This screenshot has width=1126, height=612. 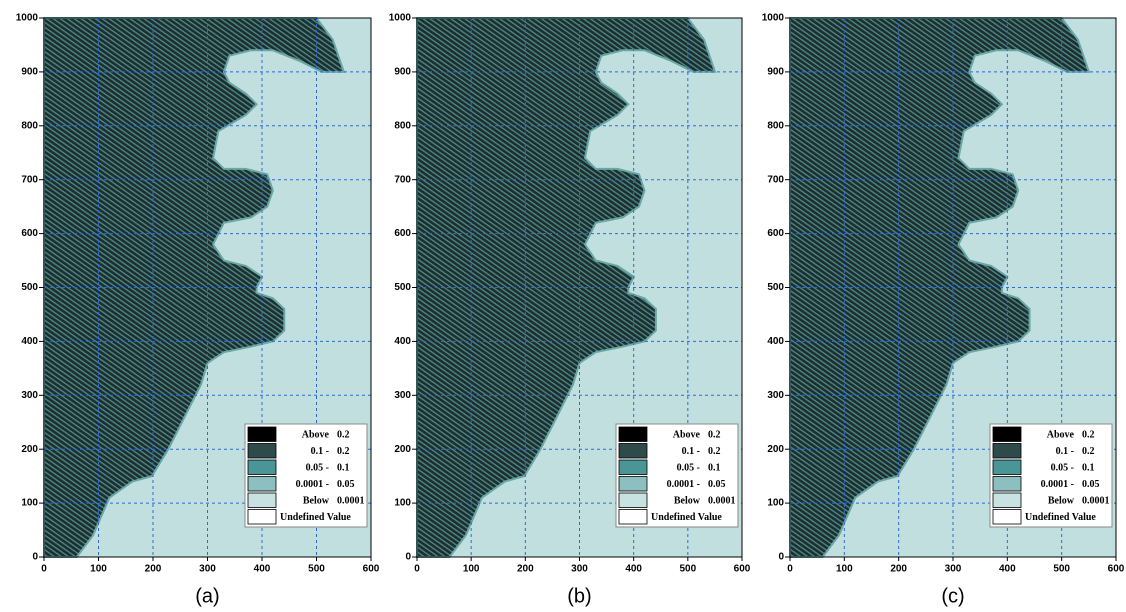 What do you see at coordinates (316, 435) in the screenshot?
I see `legend-label: Above` at bounding box center [316, 435].